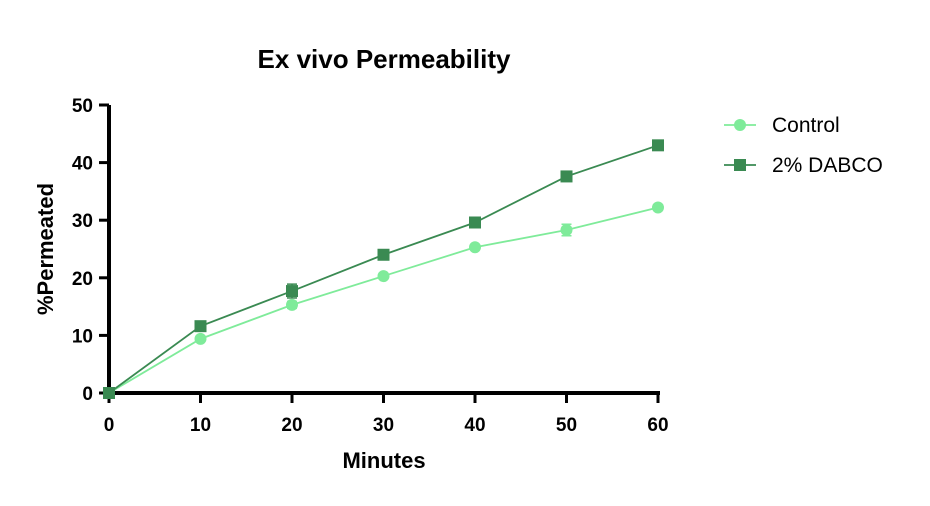 This screenshot has width=930, height=506. Describe the element at coordinates (291, 425) in the screenshot. I see `x-tick-label: 20` at that location.